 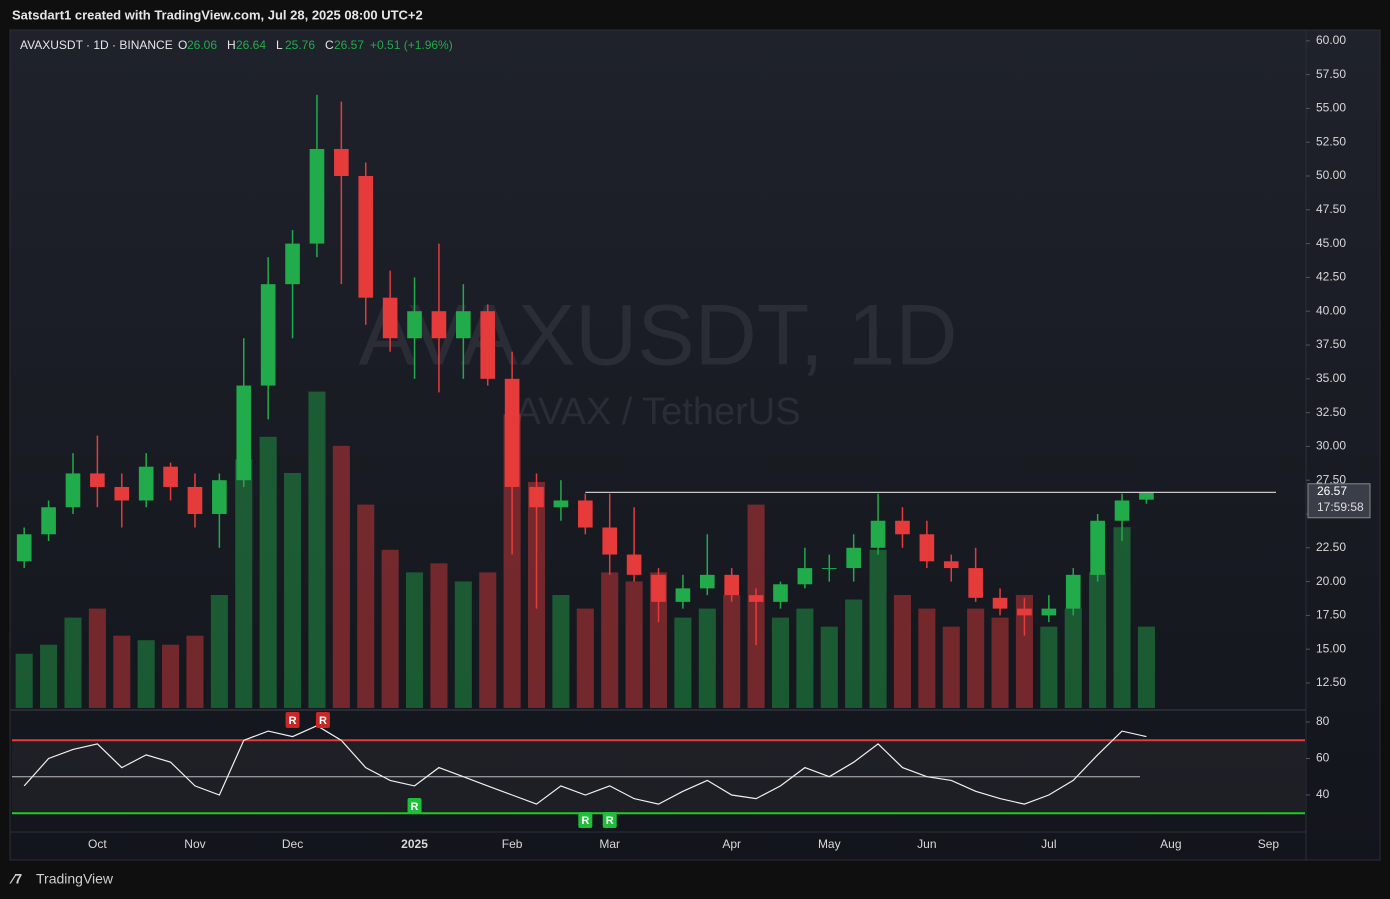 What do you see at coordinates (512, 844) in the screenshot?
I see `x-tick-label: Feb` at bounding box center [512, 844].